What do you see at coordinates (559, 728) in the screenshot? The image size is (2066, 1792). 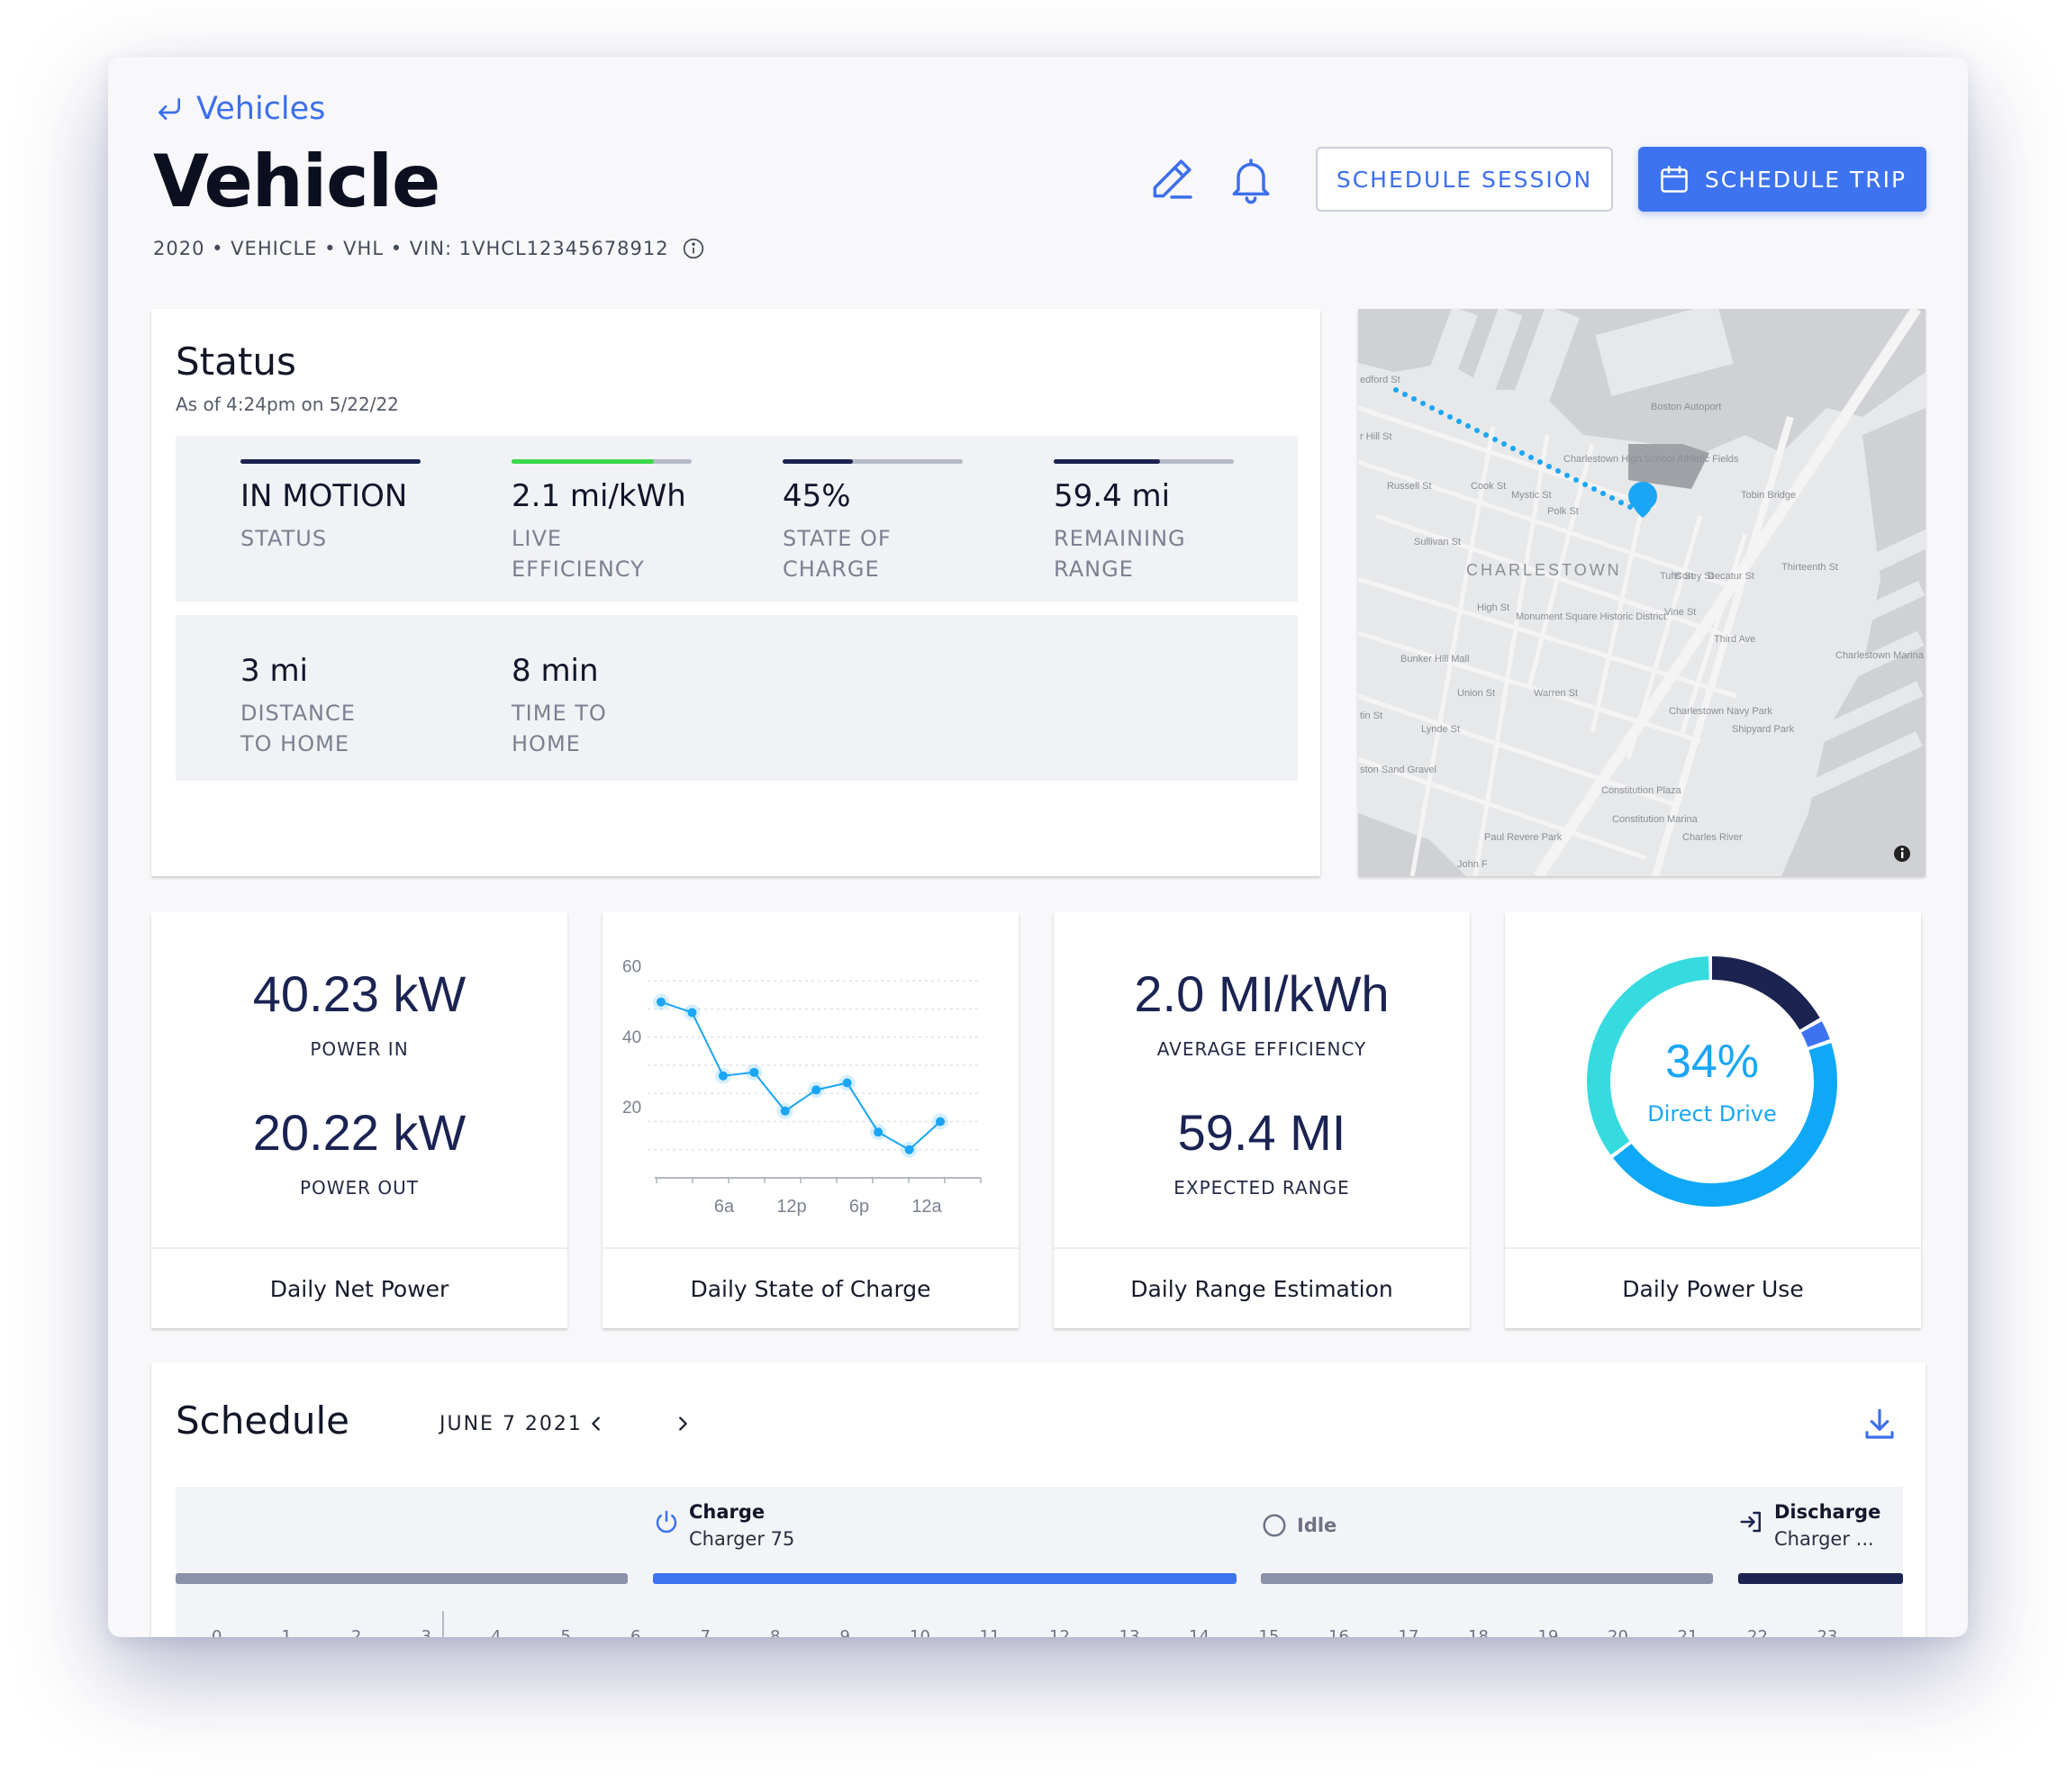 I see `stat-time-label: TIME TO HOME` at bounding box center [559, 728].